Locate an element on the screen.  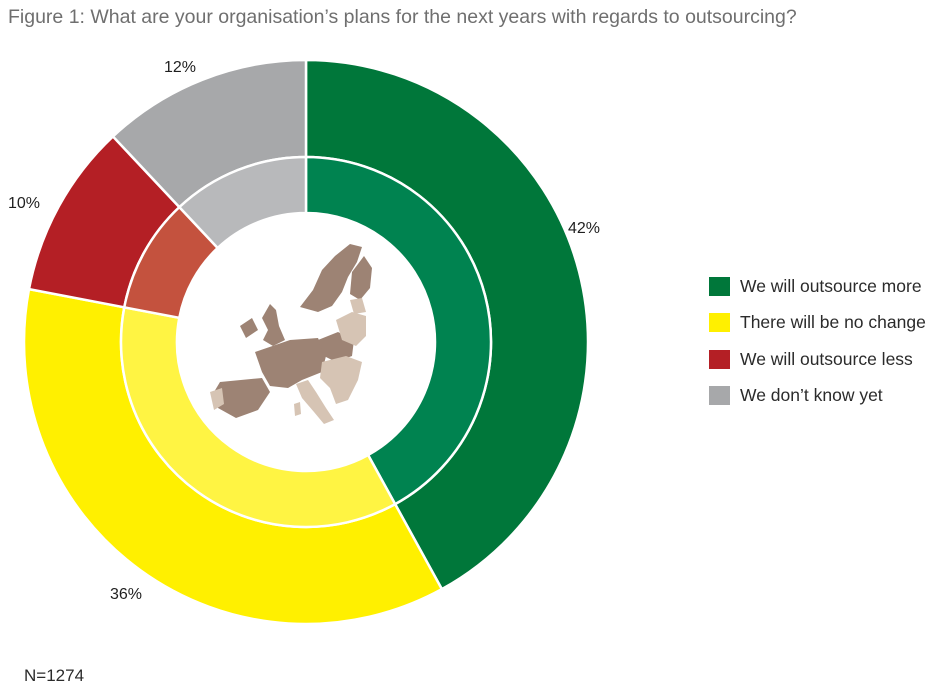
pct-label-outsource-less: 10% is located at coordinates (24, 203).